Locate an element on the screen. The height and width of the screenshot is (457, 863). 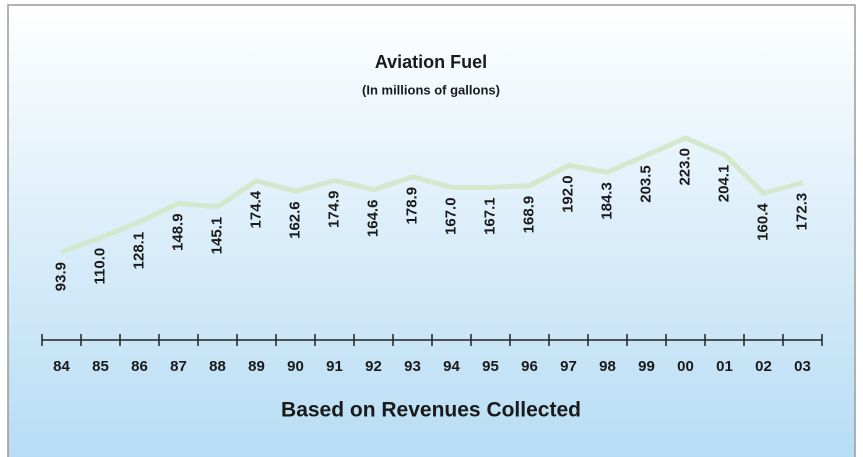
data-label: 168.9 is located at coordinates (528, 215).